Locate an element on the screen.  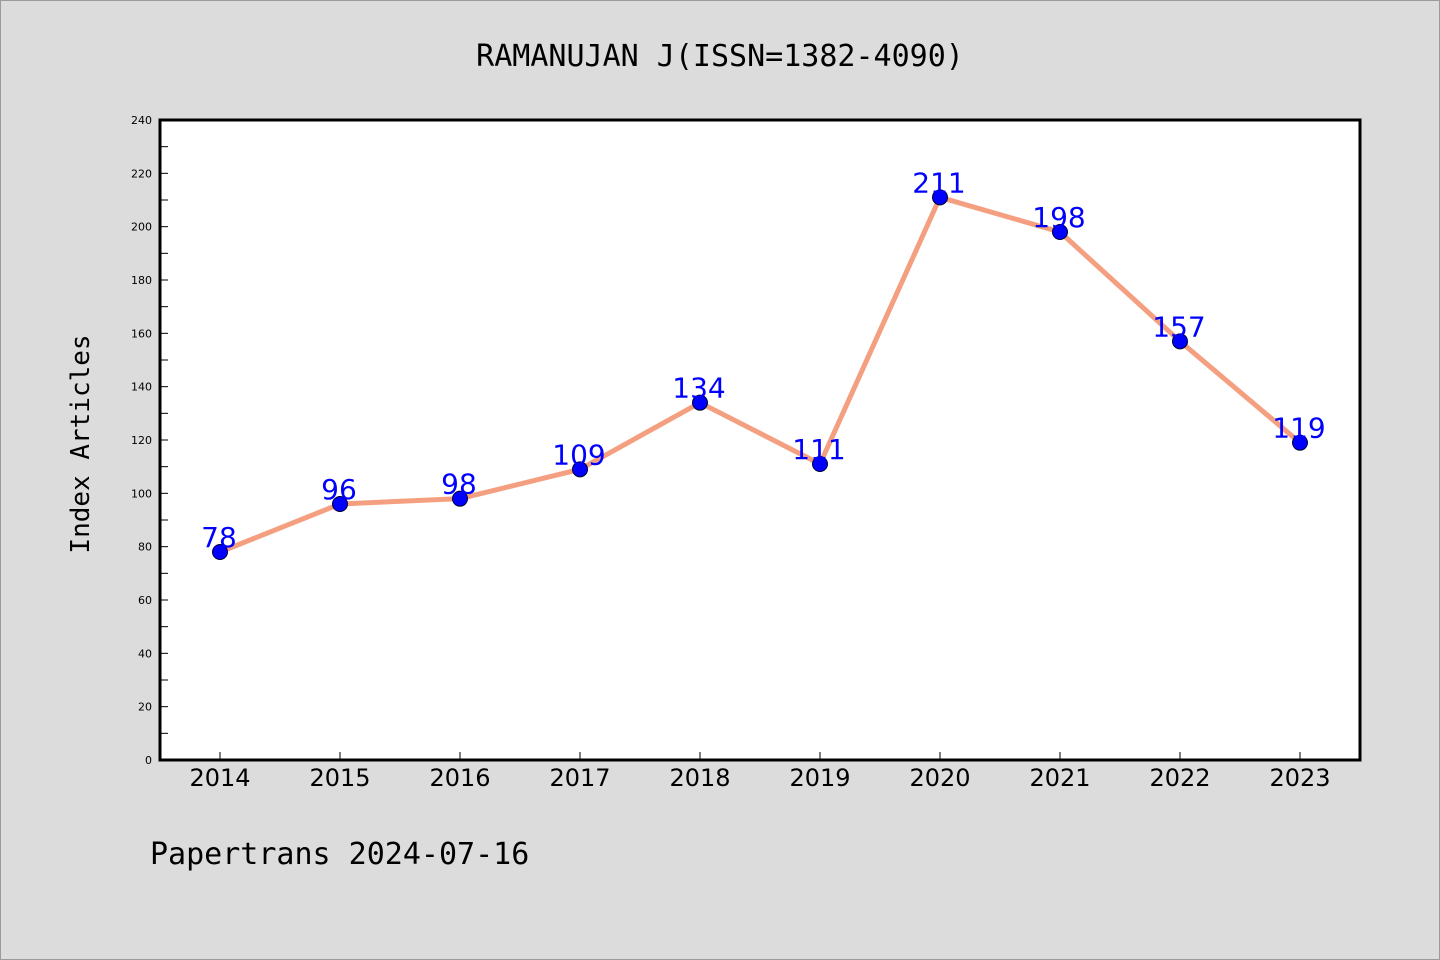
y-tick-label: 100 is located at coordinates (141, 493).